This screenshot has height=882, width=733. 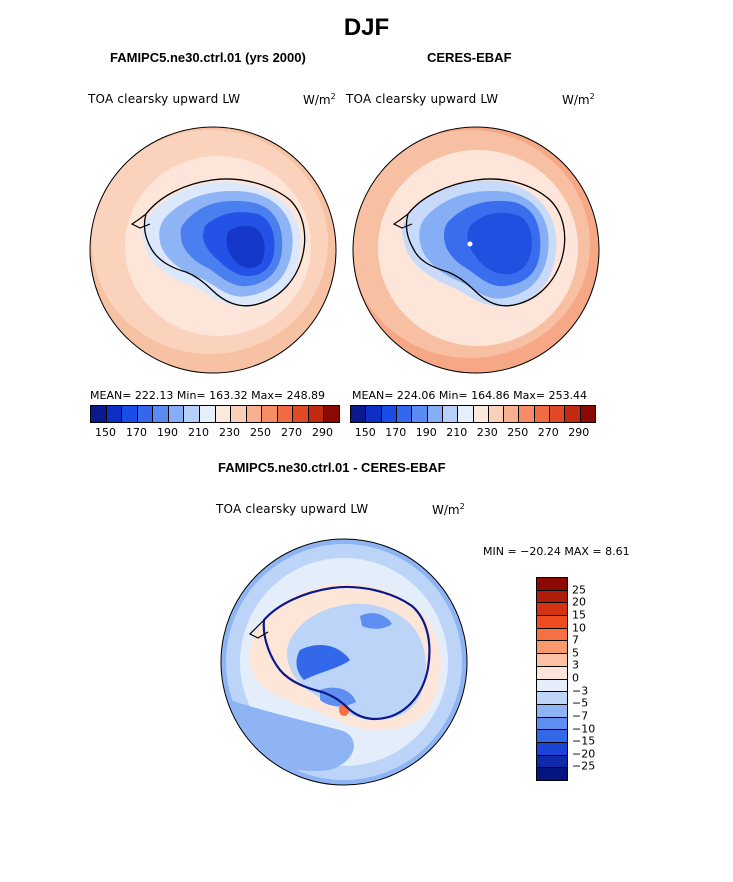 What do you see at coordinates (140, 221) in the screenshot?
I see `map-1-peninsula-coastline` at bounding box center [140, 221].